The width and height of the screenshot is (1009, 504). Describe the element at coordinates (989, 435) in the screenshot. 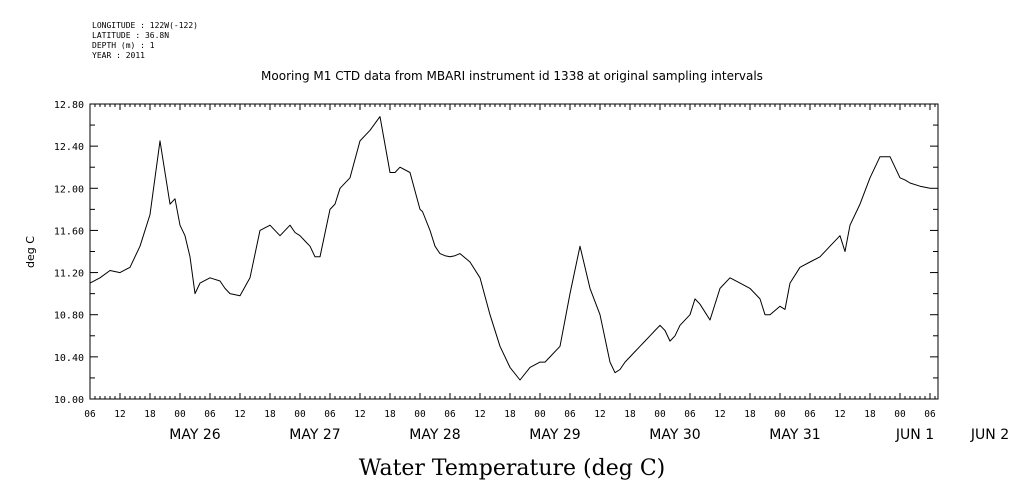

I see `x-day-label: JUN 2` at that location.